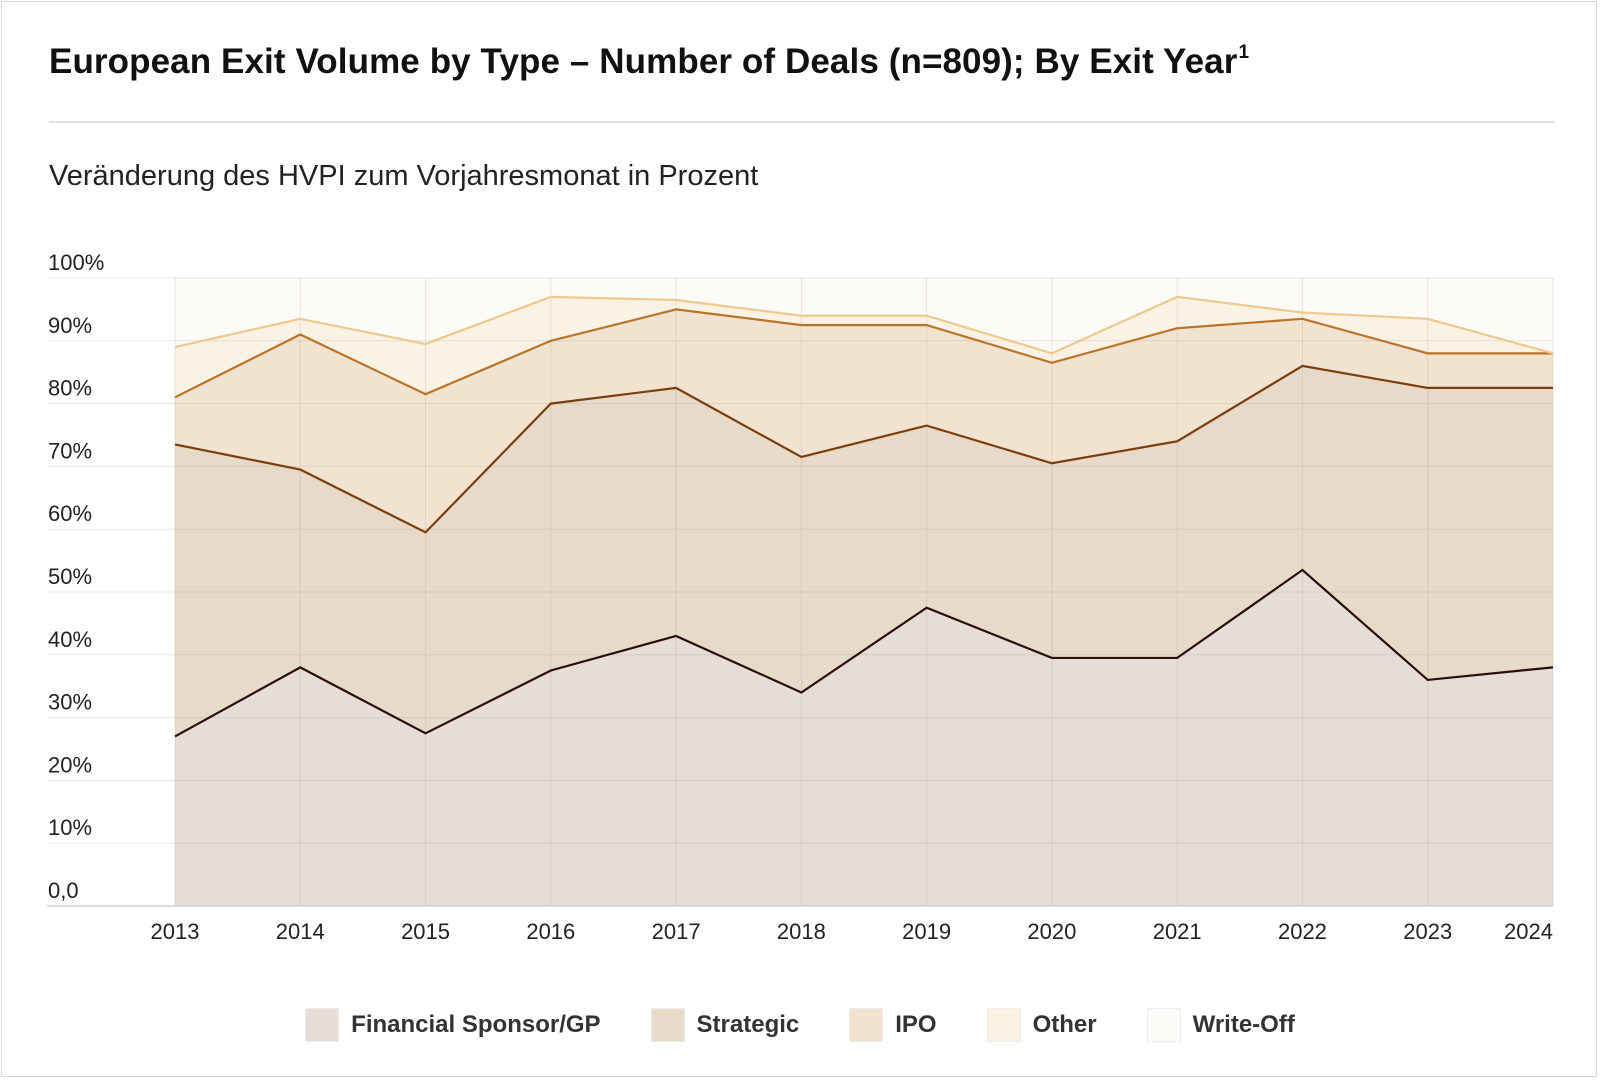 The image size is (1600, 1080). I want to click on x-tick-label: 2022, so click(1302, 931).